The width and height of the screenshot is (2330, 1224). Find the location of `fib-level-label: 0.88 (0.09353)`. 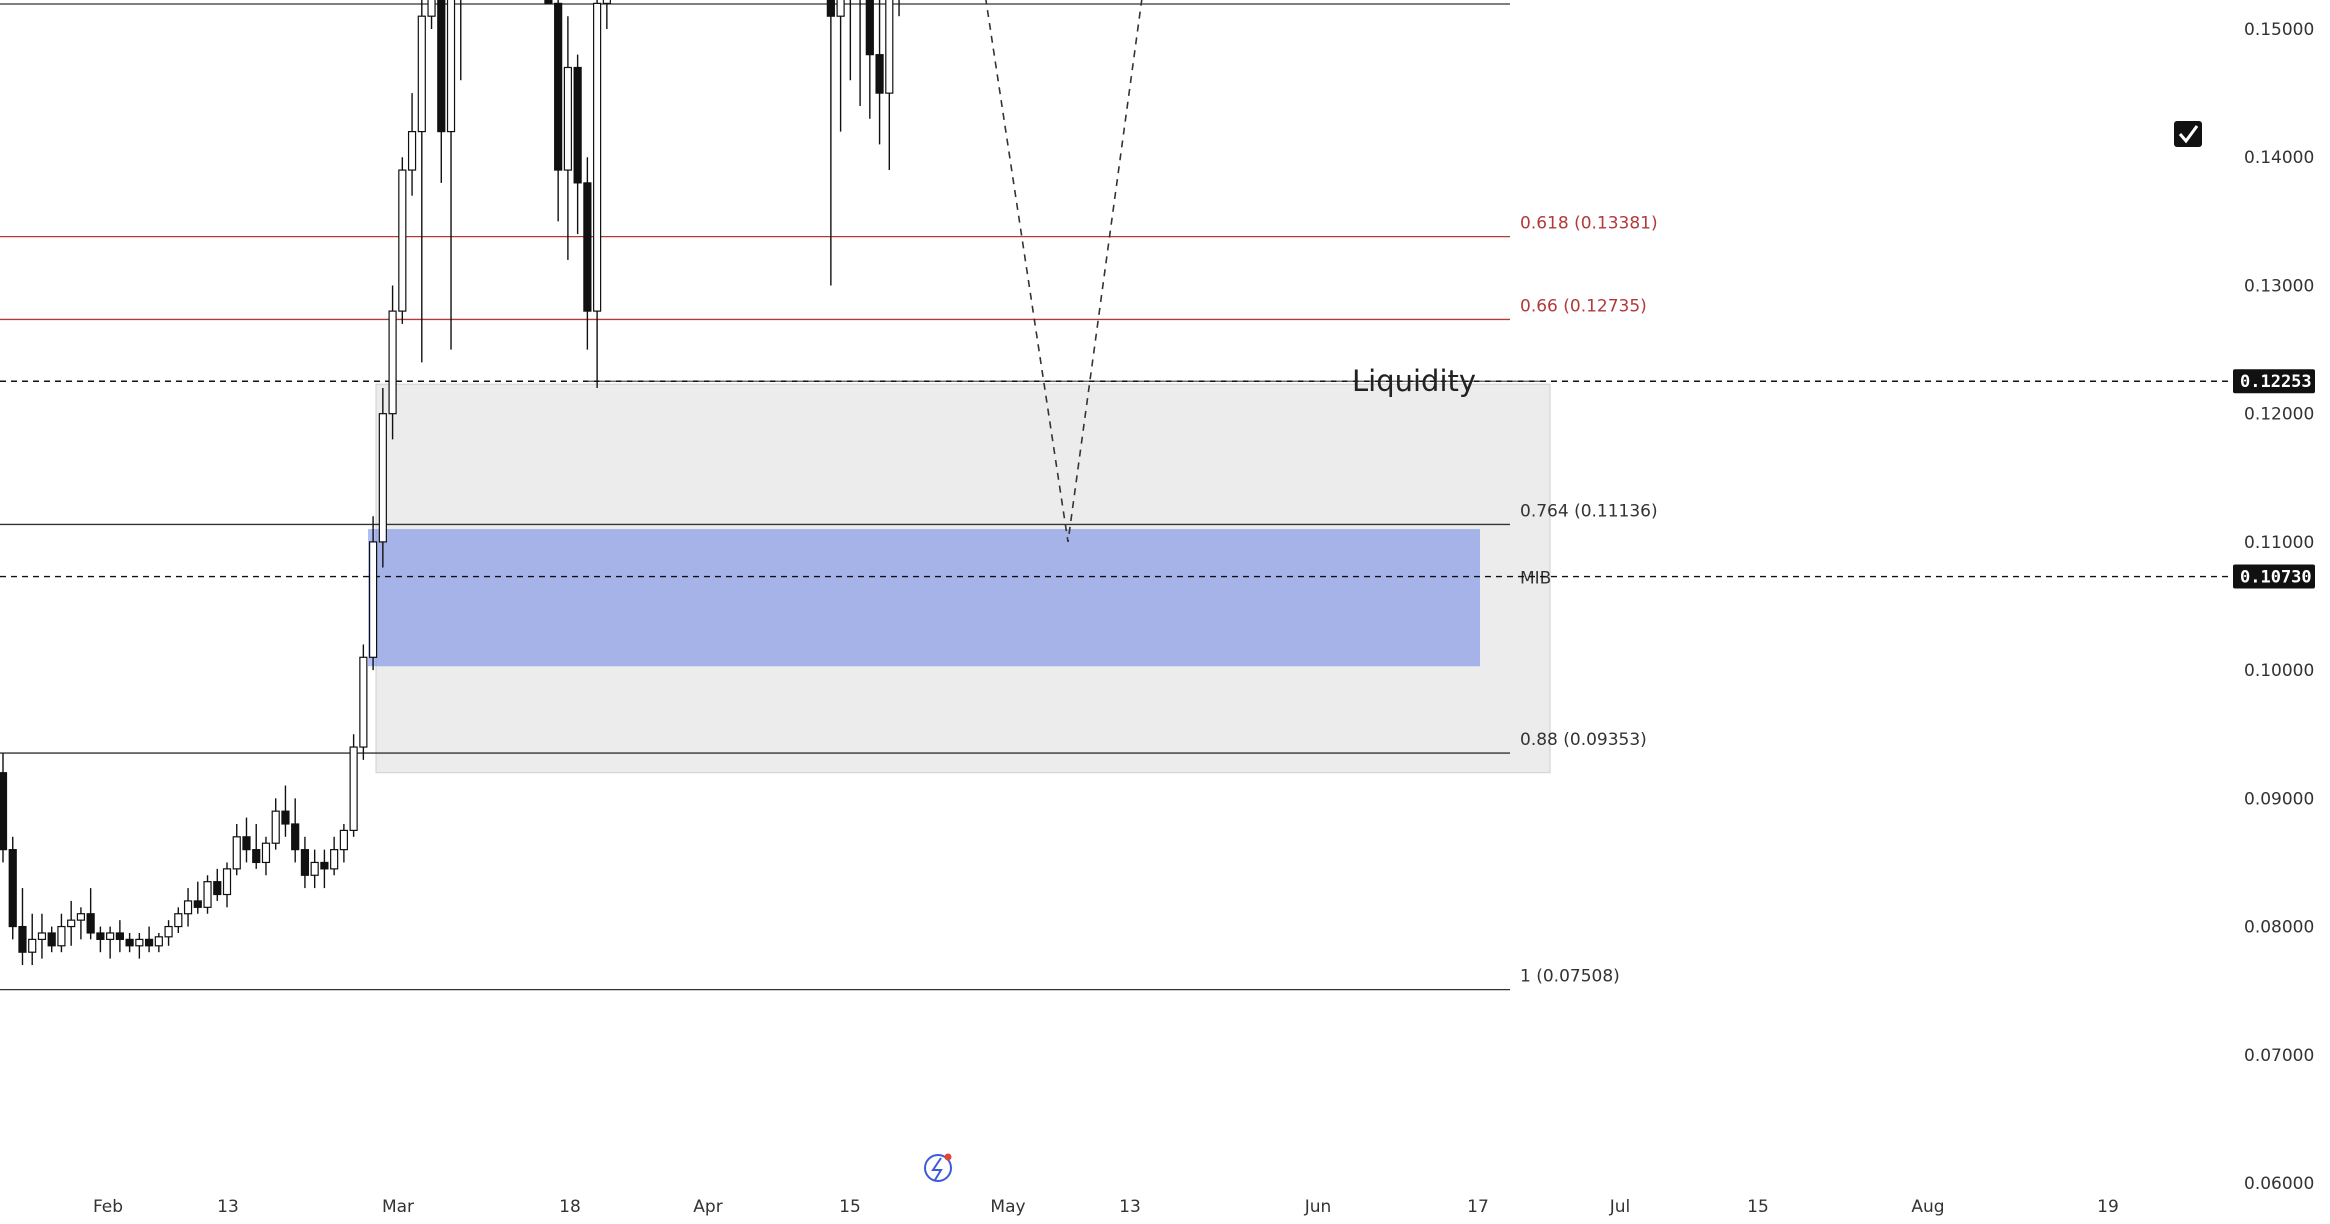

fib-level-label: 0.88 (0.09353) is located at coordinates (1583, 740).